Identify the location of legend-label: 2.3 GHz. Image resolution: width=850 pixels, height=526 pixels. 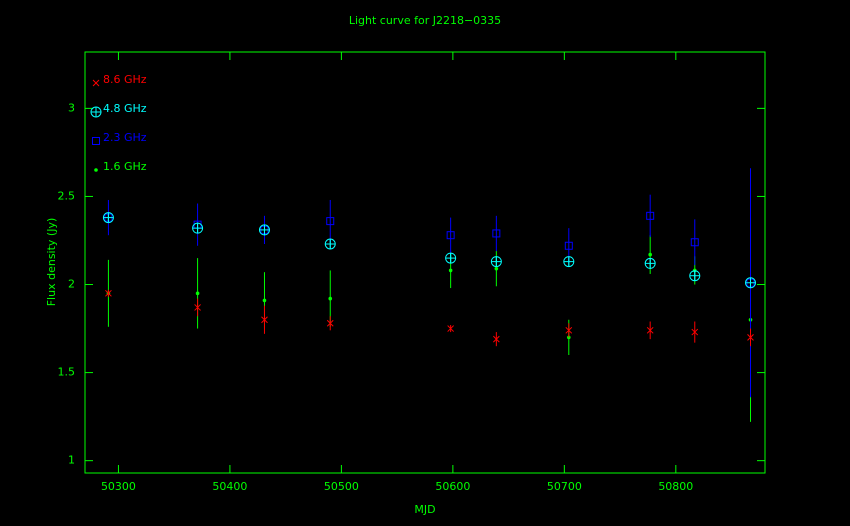
(125, 137).